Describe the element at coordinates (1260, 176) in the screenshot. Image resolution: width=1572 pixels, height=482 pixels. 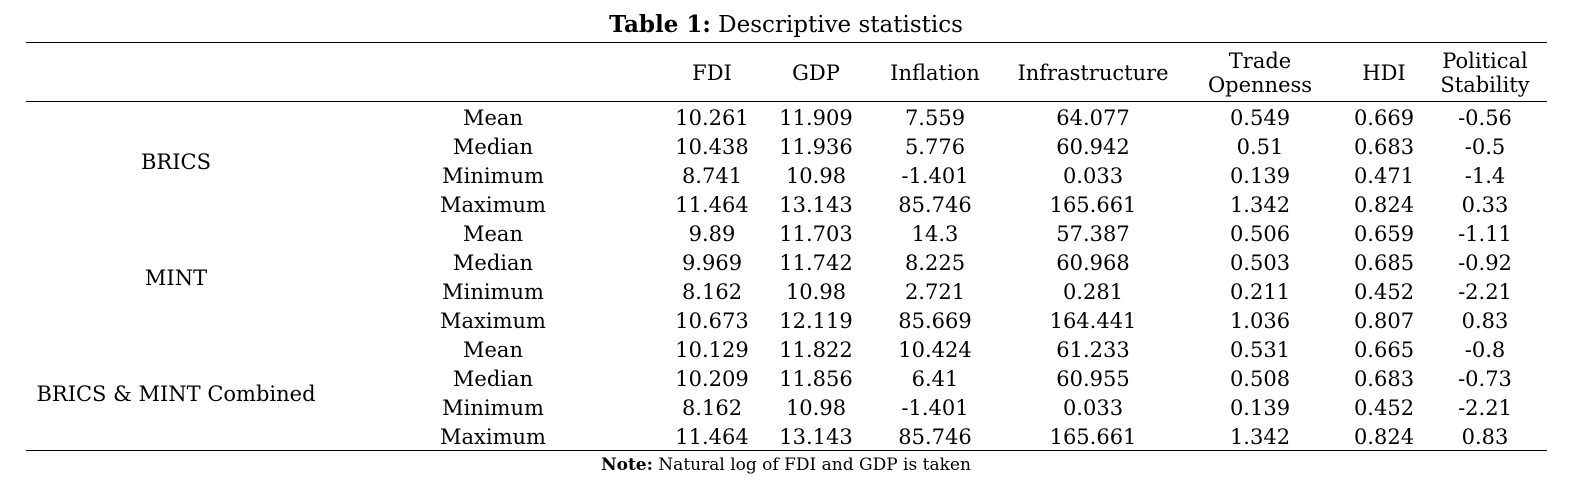
I see `table-cell: 0.139` at that location.